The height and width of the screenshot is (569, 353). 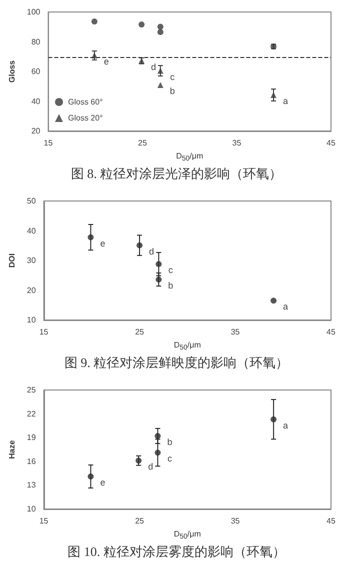 I want to click on legend-label: Gloss 20°, so click(x=85, y=118).